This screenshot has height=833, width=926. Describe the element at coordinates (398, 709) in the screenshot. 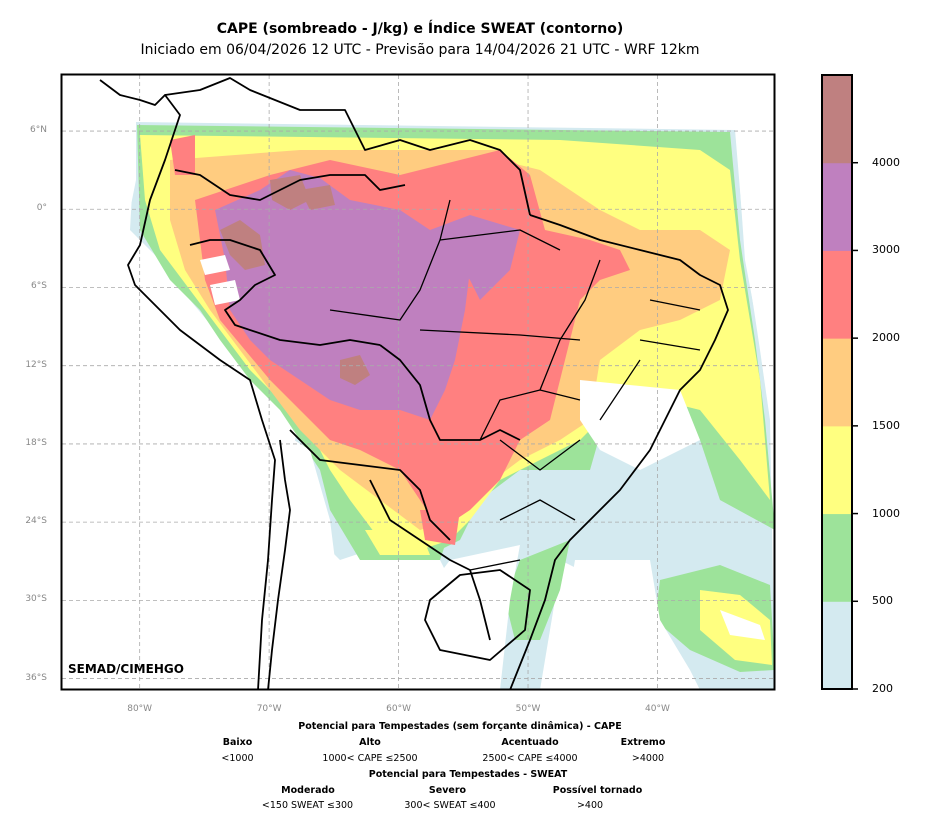

I see `x-tick-label: 60°W` at that location.